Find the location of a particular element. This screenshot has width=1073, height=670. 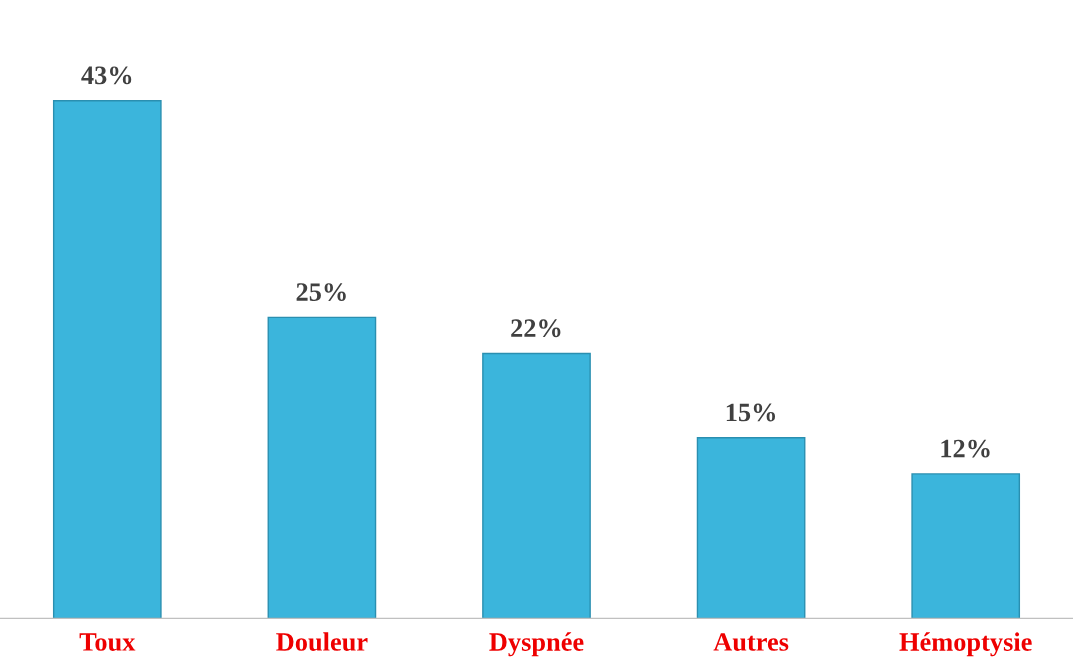

x-tick-label: Autres is located at coordinates (751, 642).